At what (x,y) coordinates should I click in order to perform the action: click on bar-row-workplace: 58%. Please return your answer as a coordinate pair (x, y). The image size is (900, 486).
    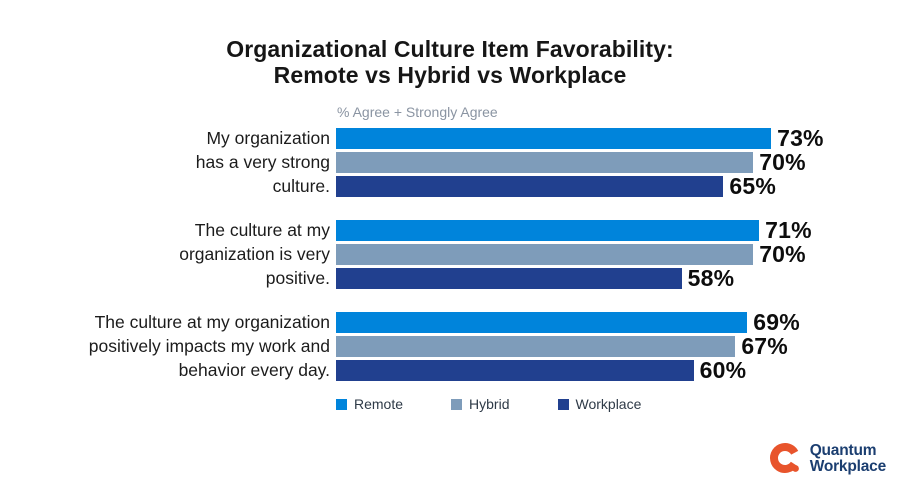
    Looking at the image, I should click on (618, 277).